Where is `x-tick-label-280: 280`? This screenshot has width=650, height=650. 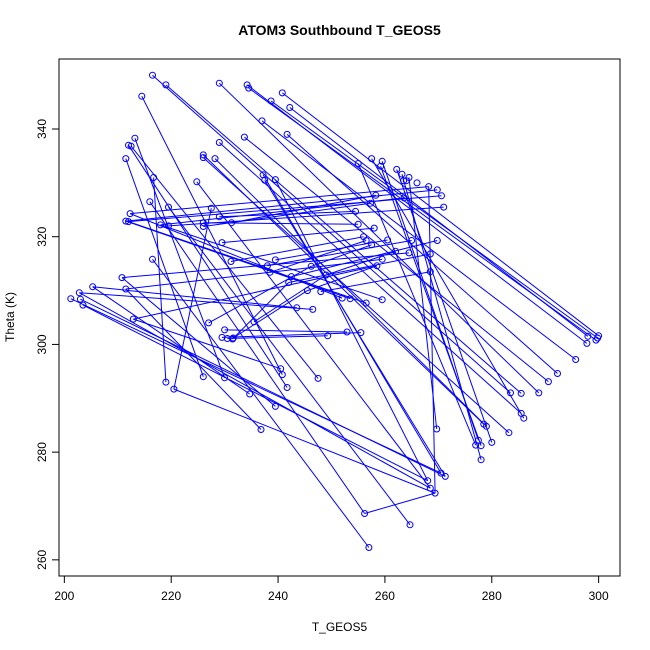
x-tick-label-280: 280 is located at coordinates (492, 596).